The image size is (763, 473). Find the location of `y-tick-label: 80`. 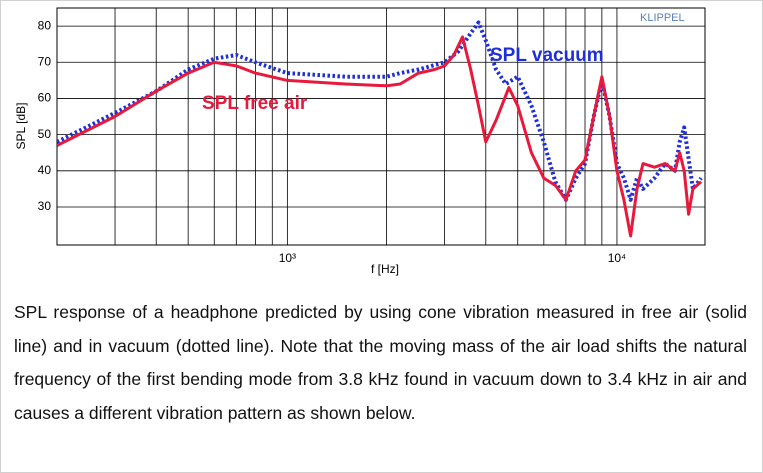

y-tick-label: 80 is located at coordinates (45, 25).